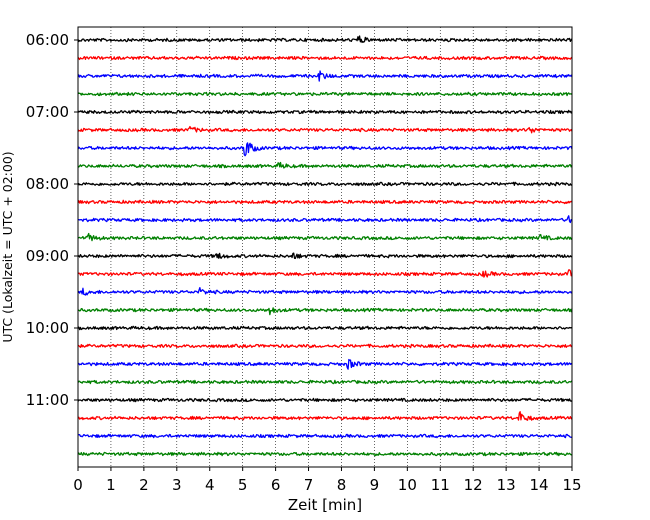 Image resolution: width=650 pixels, height=520 pixels. Describe the element at coordinates (309, 485) in the screenshot. I see `x-tick-label: 7` at that location.